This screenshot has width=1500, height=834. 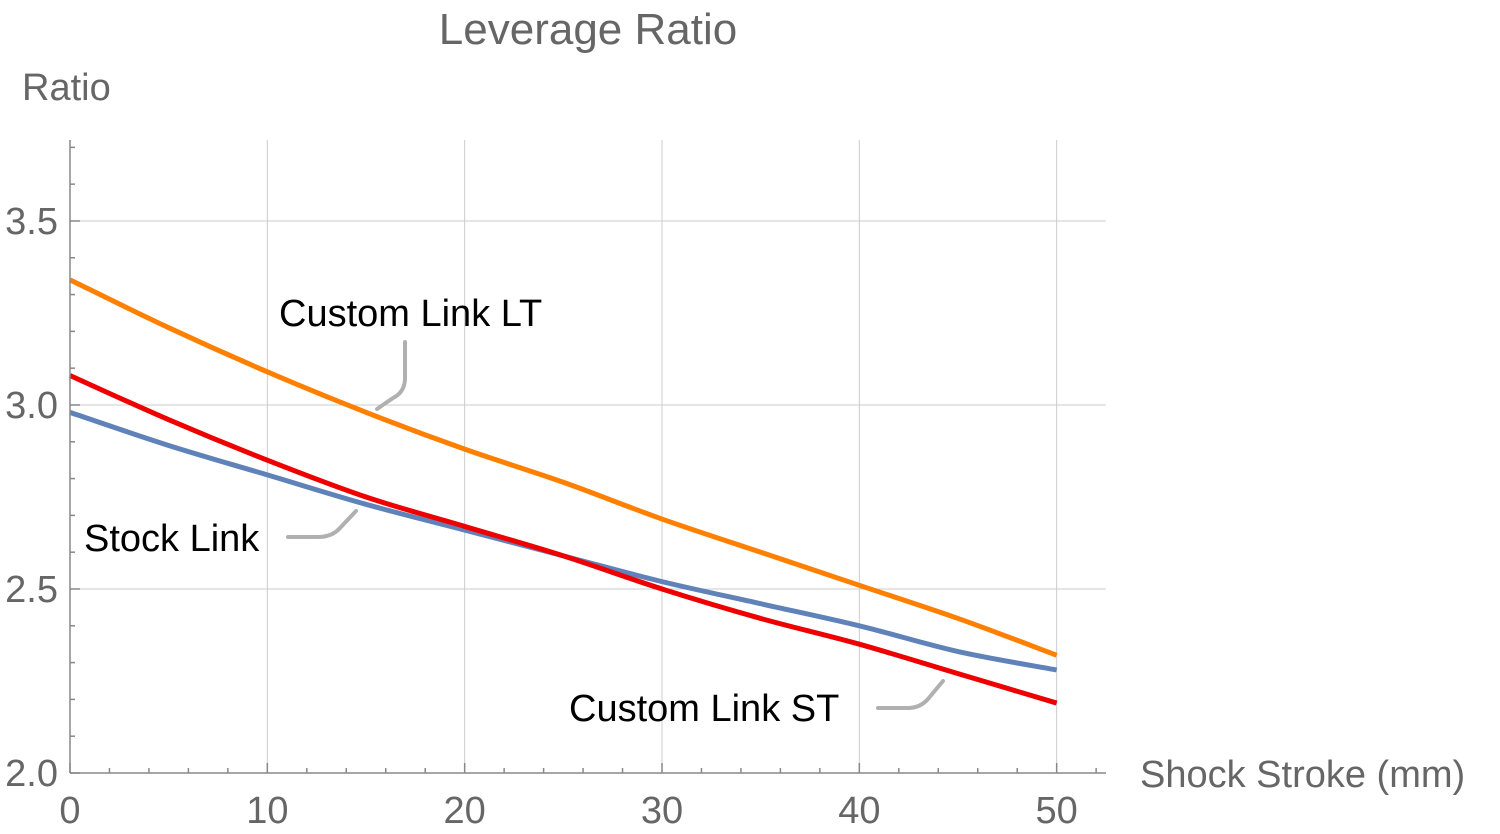 I want to click on x-axis-label: Shock Stroke (mm), so click(x=1302, y=775).